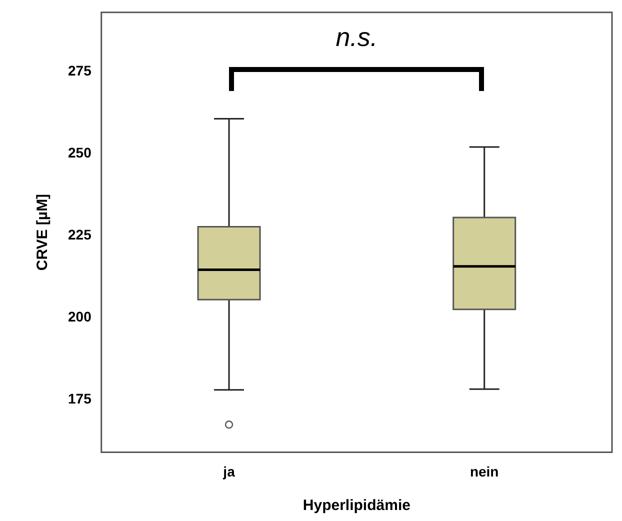 This screenshot has height=521, width=622. Describe the element at coordinates (43, 232) in the screenshot. I see `y-axis-title: CRVE [µM]` at that location.